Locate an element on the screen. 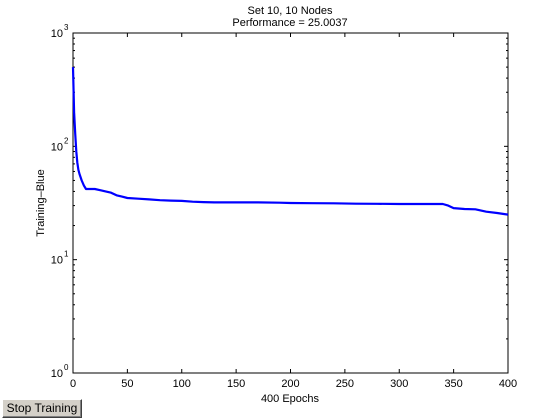  x-tick-label: 300 is located at coordinates (399, 384).